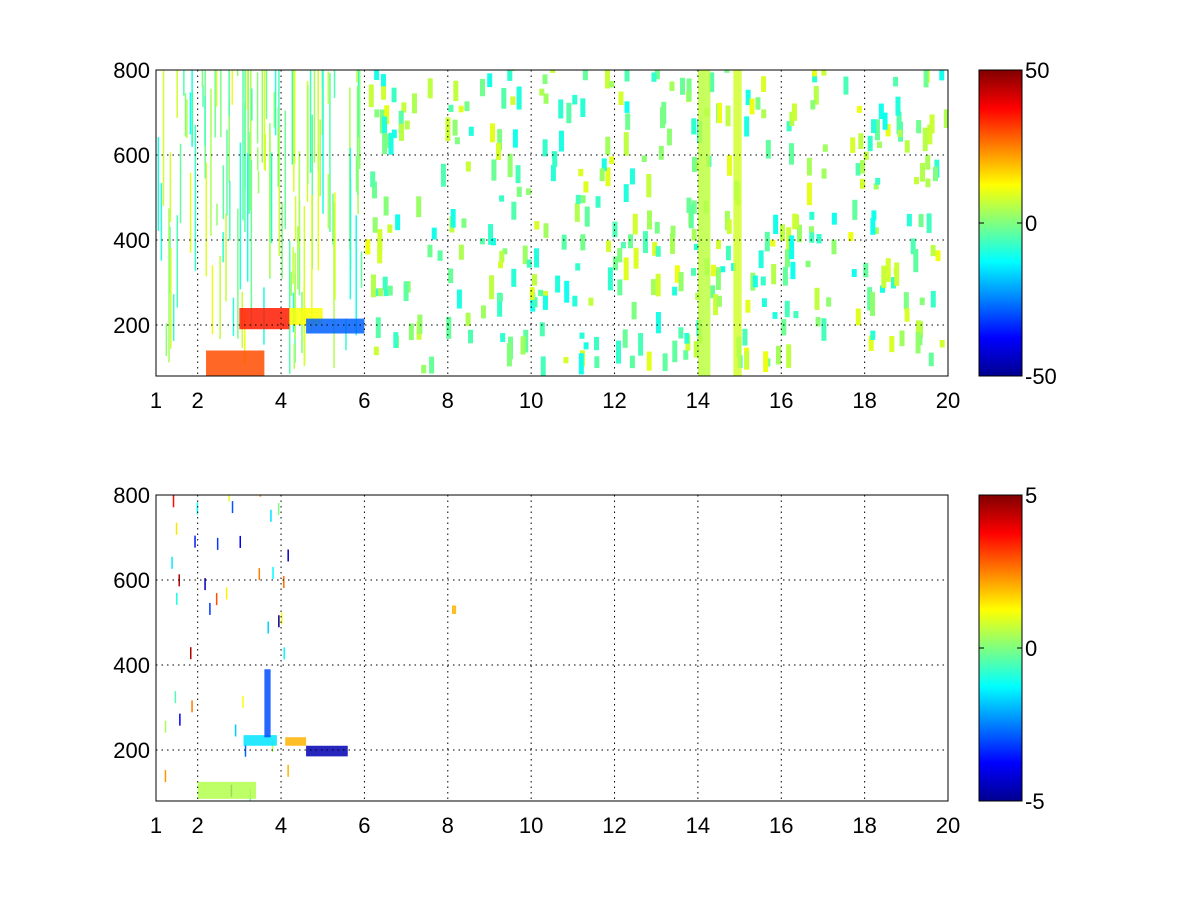 The image size is (1200, 900). Describe the element at coordinates (131, 750) in the screenshot. I see `y-tick-label: 200` at that location.